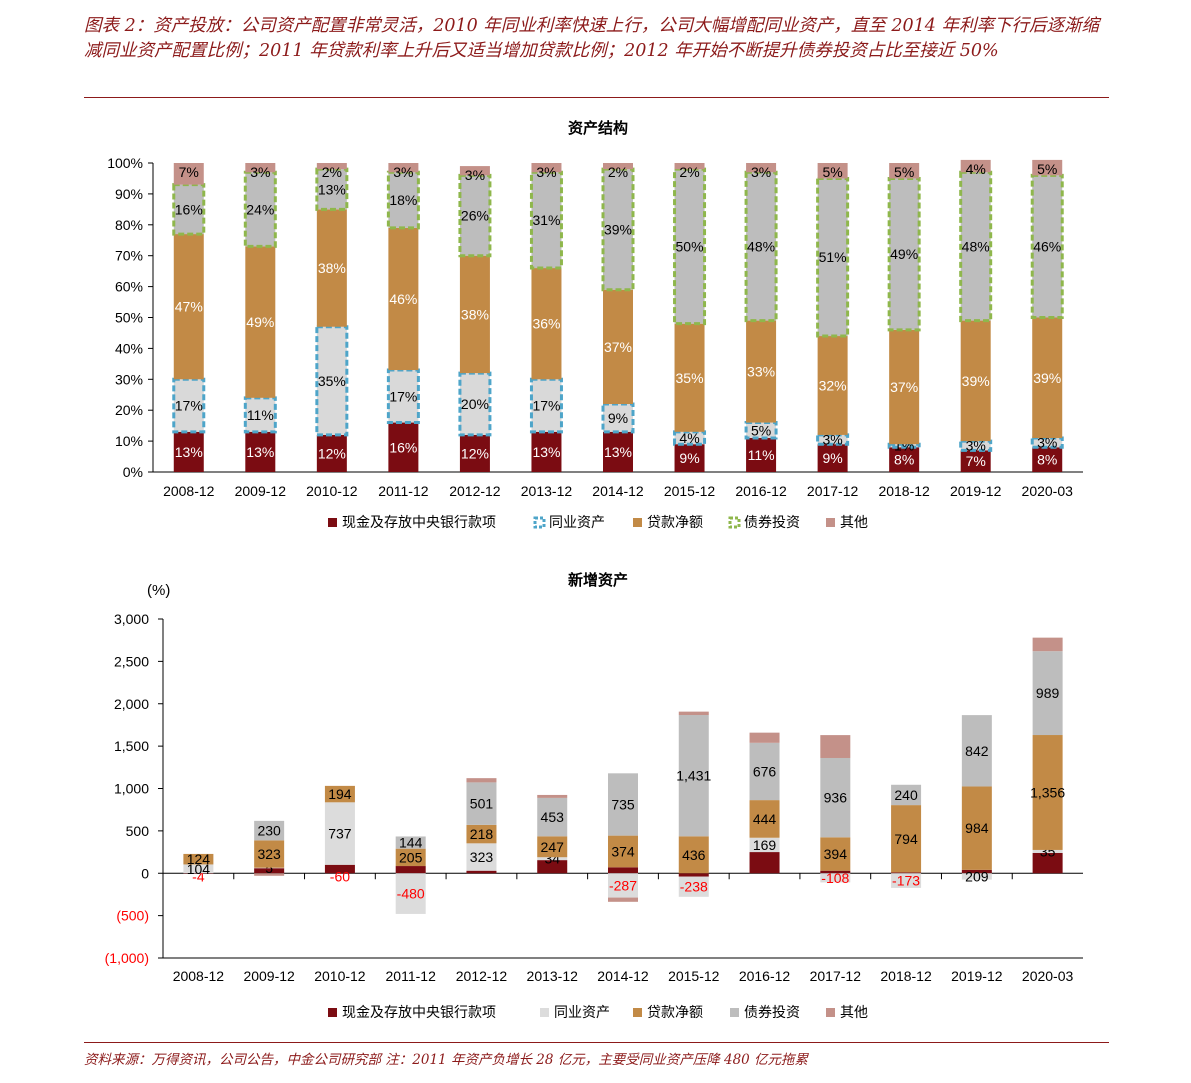  Describe the element at coordinates (906, 881) in the screenshot. I see `data-label-interbank: -173` at that location.